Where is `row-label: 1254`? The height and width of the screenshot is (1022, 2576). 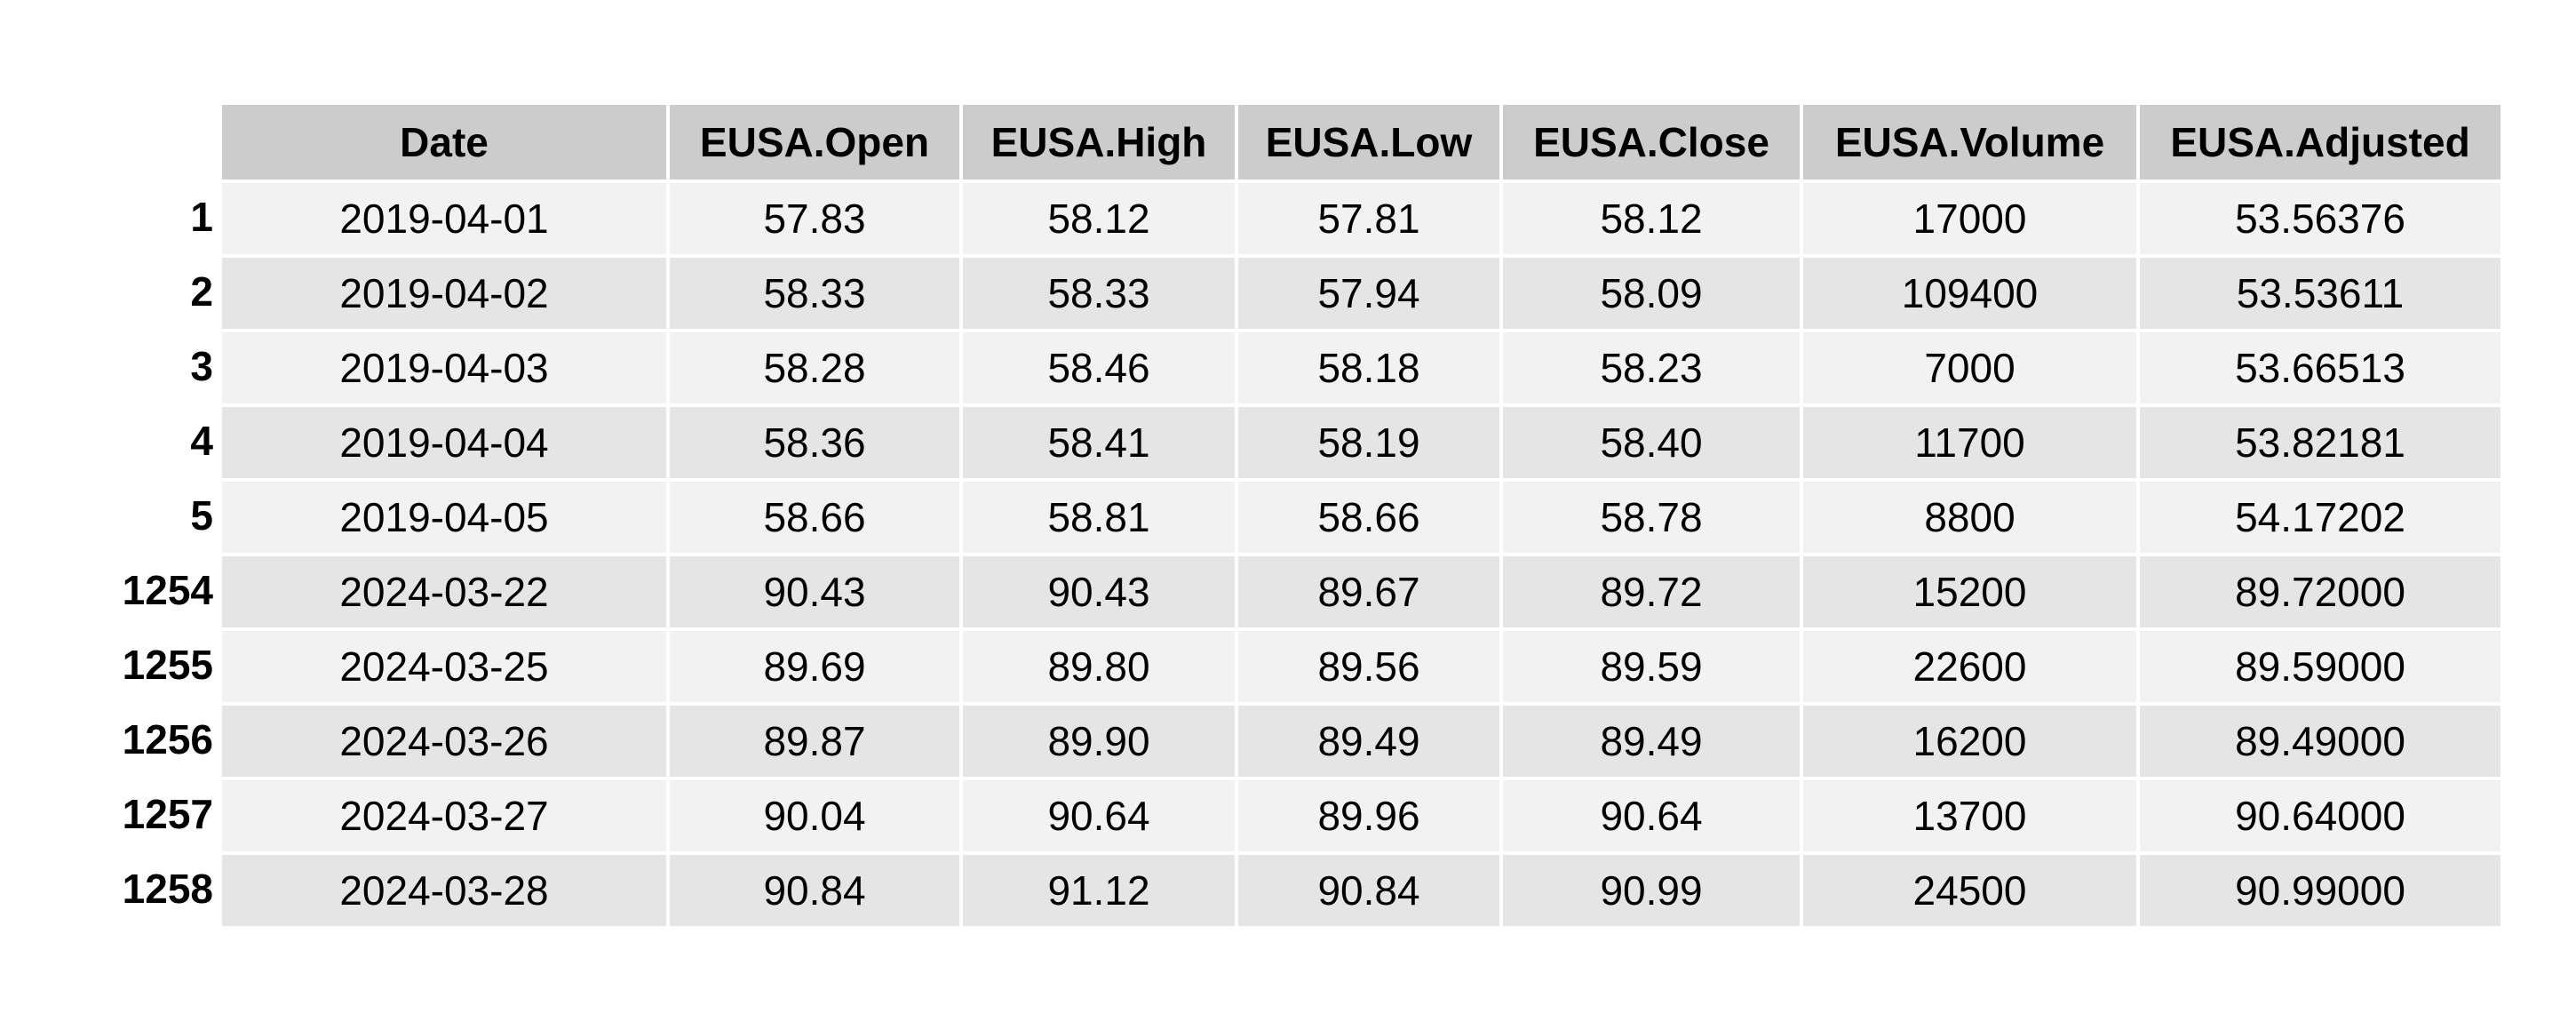 row-label: 1254 is located at coordinates (167, 590).